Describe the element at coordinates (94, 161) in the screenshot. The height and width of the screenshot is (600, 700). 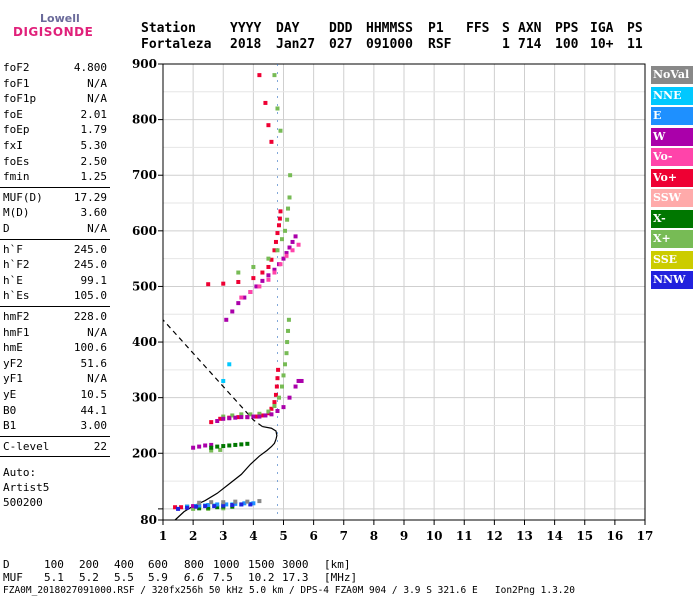
I see `param-value: 2.50` at that location.